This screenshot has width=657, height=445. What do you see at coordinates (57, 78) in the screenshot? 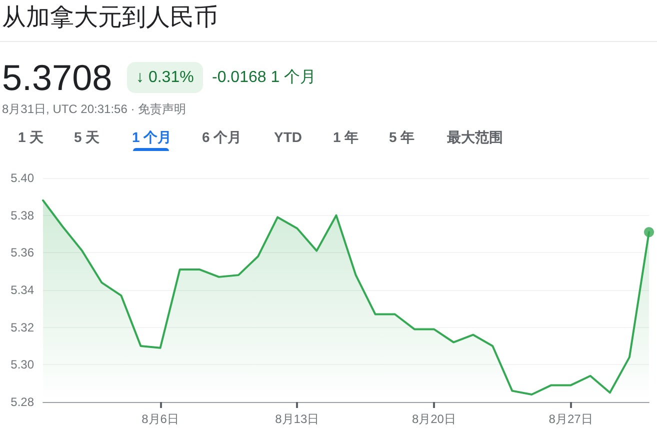
I see `chart-subtitle: 5.3708` at bounding box center [57, 78].